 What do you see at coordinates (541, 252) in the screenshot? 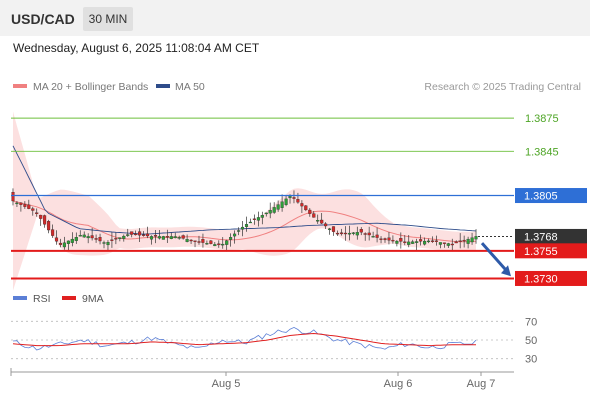
I see `level-label-4: 1.3755` at bounding box center [541, 252].